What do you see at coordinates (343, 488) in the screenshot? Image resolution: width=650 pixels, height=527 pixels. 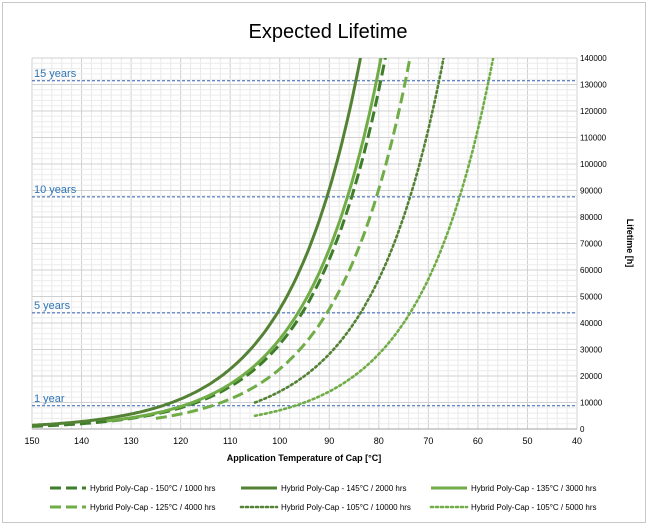 I see `legend-label: Hybrid Poly-Cap - 145°C / 2000 hrs` at bounding box center [343, 488].